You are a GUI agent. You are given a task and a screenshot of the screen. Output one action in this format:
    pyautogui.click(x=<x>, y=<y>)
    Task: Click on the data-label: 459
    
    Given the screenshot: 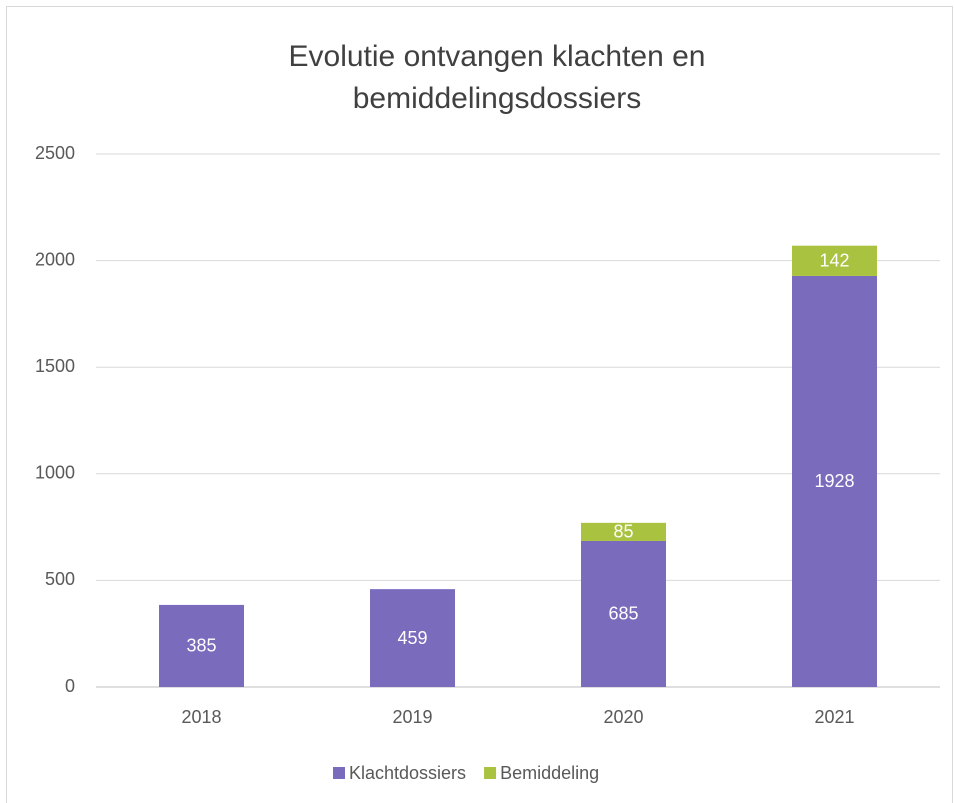 What is the action you would take?
    pyautogui.click(x=412, y=638)
    